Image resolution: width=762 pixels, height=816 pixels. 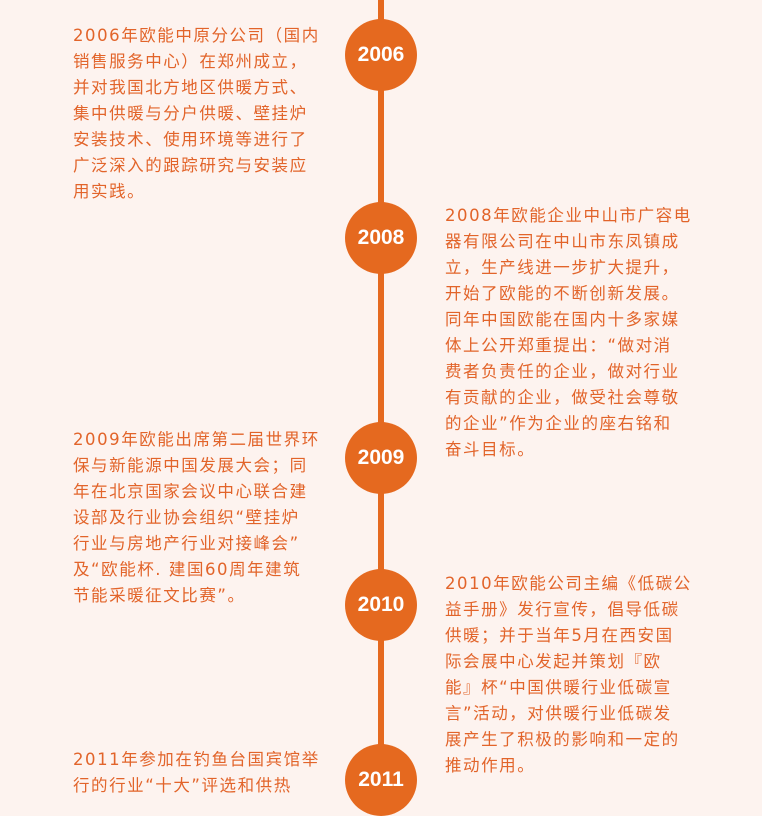 I want to click on year-node-2008: 2008, so click(x=381, y=238).